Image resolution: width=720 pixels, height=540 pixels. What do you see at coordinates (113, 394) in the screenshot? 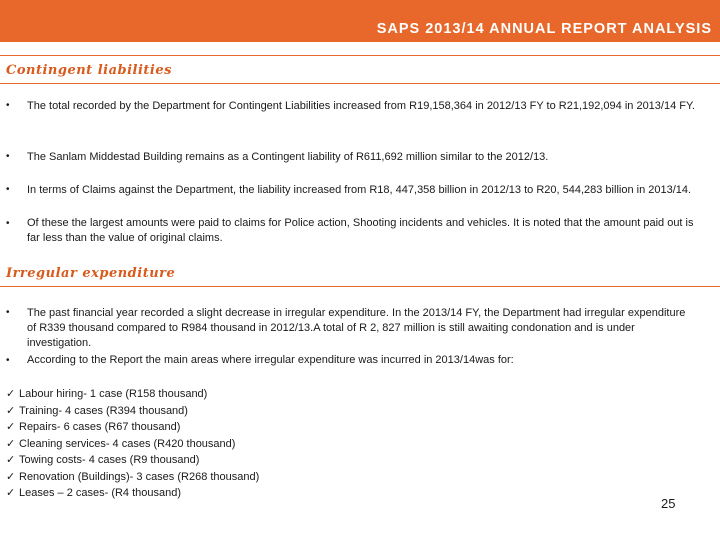
I see `checklist-item-label: Labour hiring- 1 case (R158 thousand)` at bounding box center [113, 394].